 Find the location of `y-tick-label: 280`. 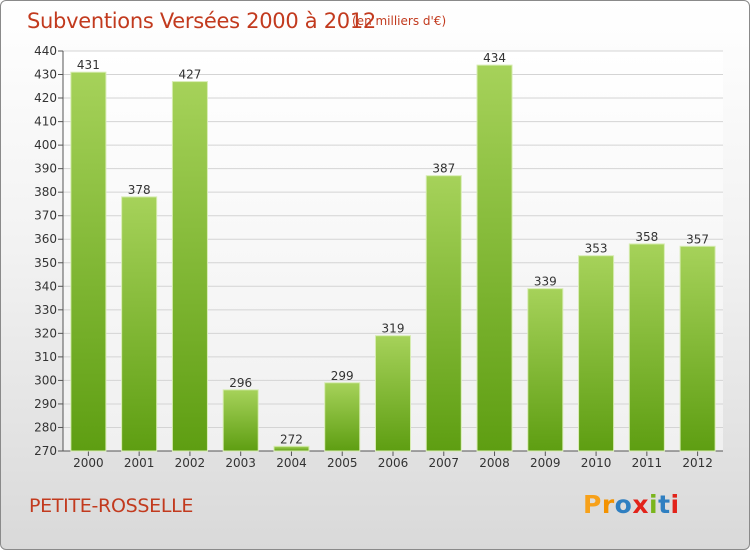

y-tick-label: 280 is located at coordinates (45, 427).